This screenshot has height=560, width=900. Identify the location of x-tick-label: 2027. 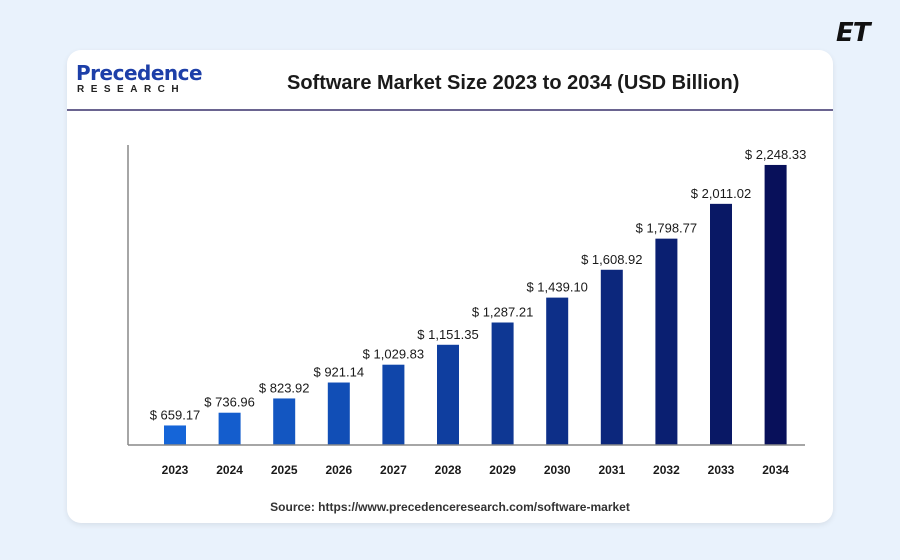
(393, 470).